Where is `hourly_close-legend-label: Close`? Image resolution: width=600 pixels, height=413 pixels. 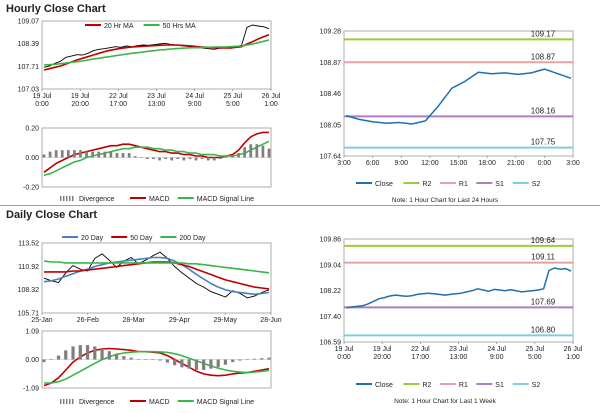
hourly_close-legend-label: Close is located at coordinates (384, 184).